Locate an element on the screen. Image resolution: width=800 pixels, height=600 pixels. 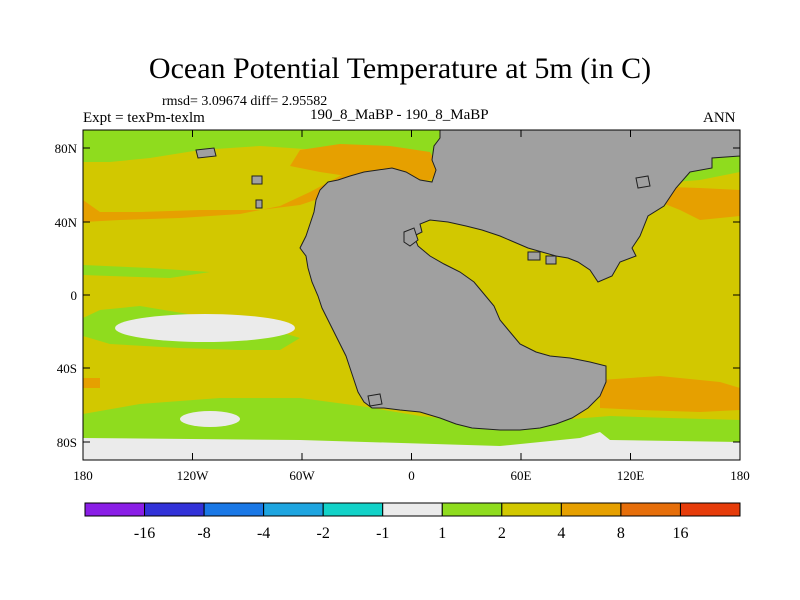
lat-label-80s: 80S is located at coordinates (67, 442).